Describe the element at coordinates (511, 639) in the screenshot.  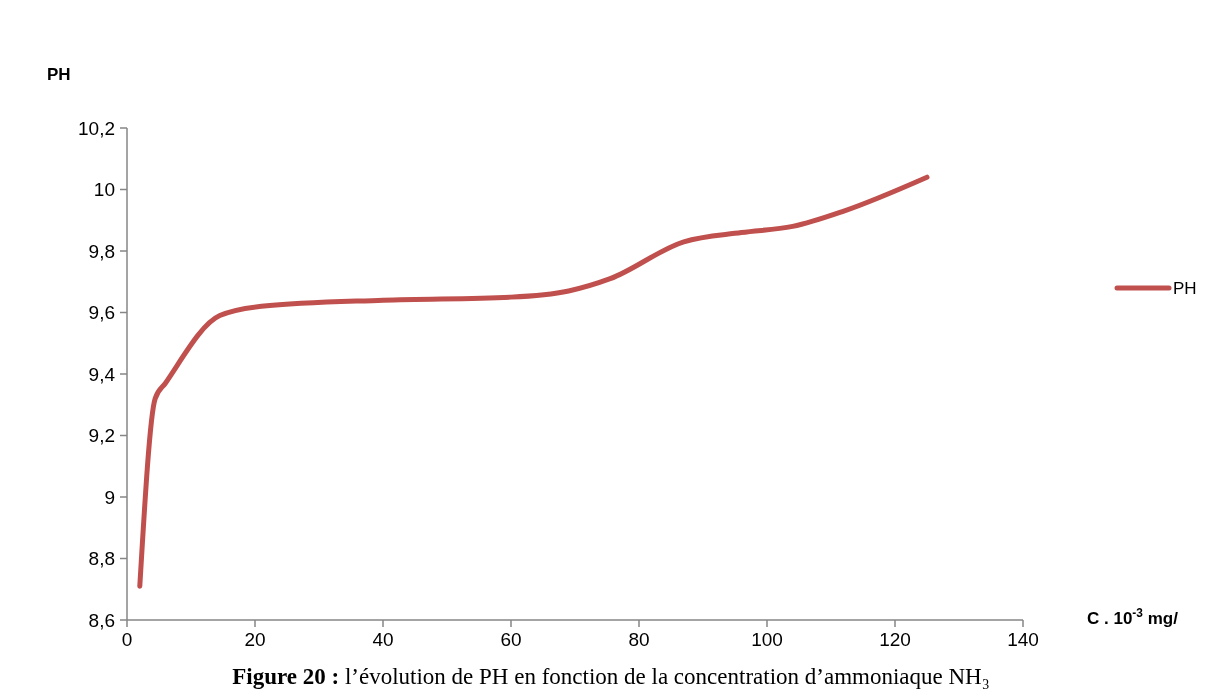
I see `x-tick-label: 60` at that location.